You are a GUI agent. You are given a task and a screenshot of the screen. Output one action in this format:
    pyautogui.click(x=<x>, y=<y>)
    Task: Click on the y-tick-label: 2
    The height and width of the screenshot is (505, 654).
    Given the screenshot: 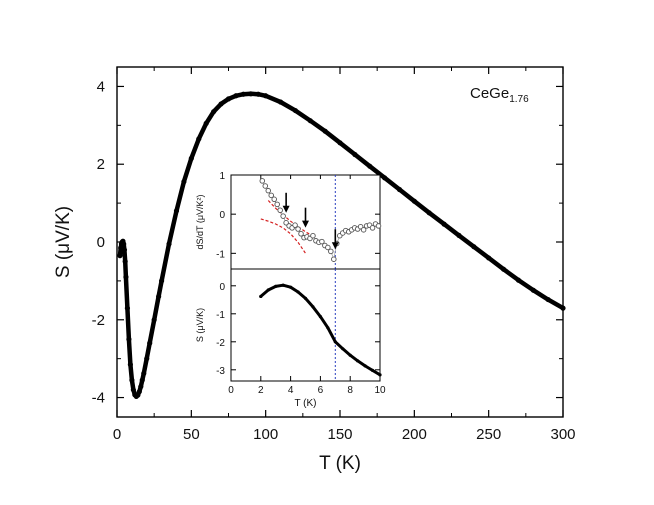 What is the action you would take?
    pyautogui.click(x=101, y=164)
    